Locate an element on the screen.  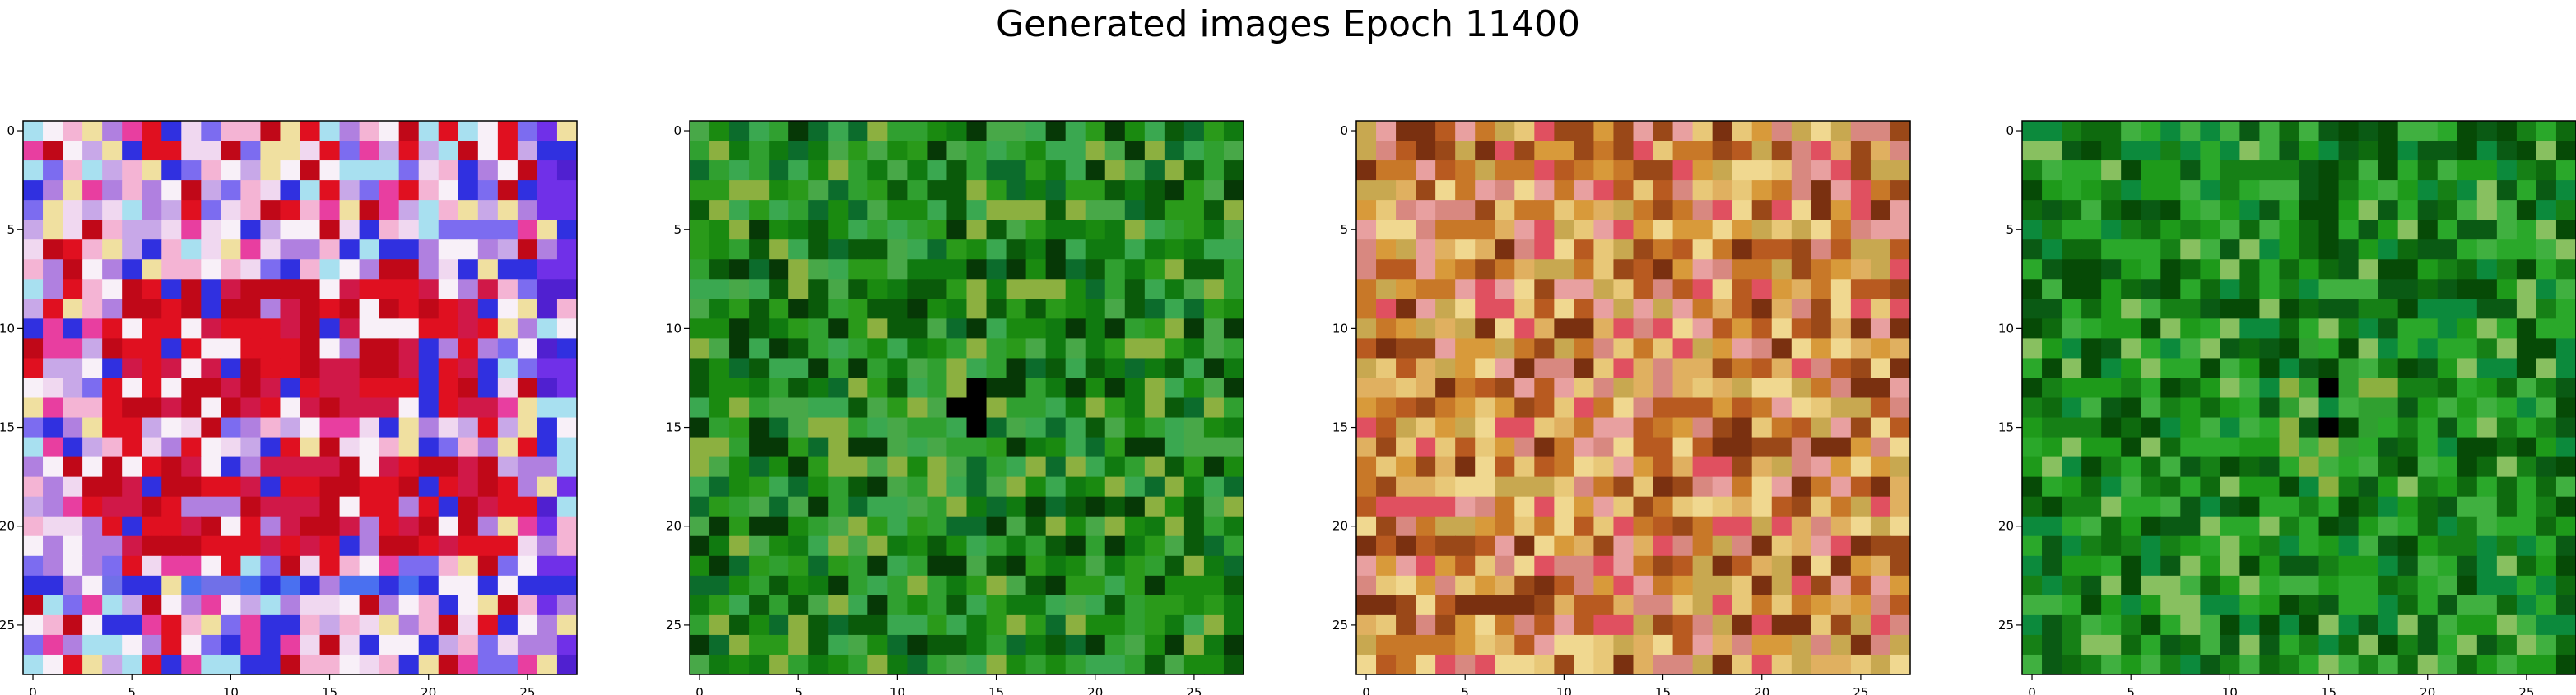
x-tick-label: 5 is located at coordinates (2131, 690).